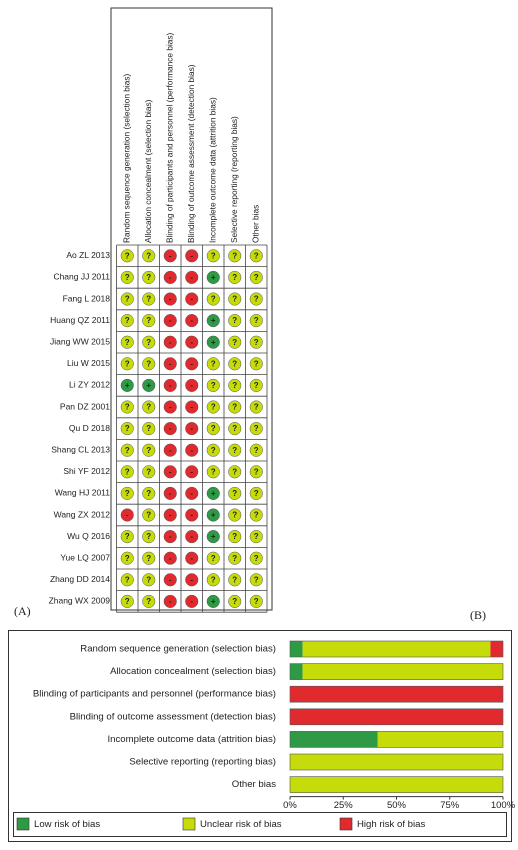 The image size is (518, 850). Describe the element at coordinates (80, 341) in the screenshot. I see `study-label: Jiang WW 2015` at that location.